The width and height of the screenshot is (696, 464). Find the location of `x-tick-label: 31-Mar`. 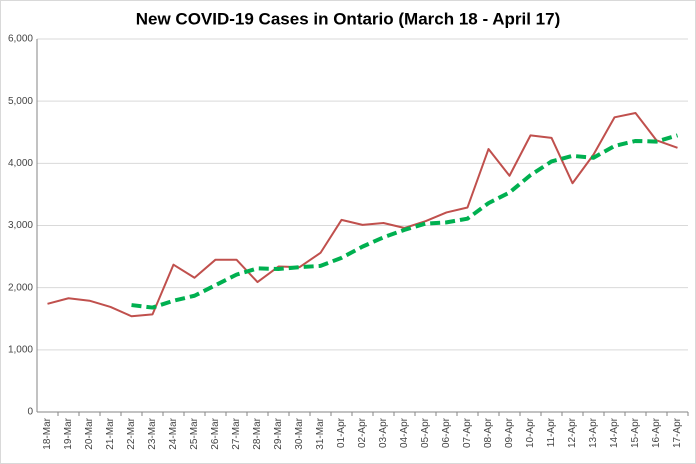

x-tick-label: 31-Mar is located at coordinates (320, 433).